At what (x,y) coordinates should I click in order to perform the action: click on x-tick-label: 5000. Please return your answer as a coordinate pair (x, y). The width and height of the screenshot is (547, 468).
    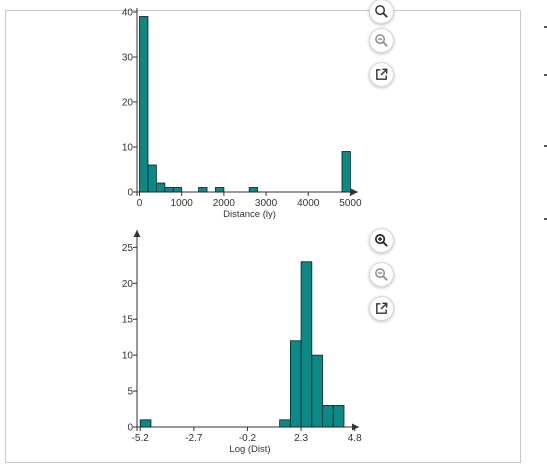
    Looking at the image, I should click on (350, 203).